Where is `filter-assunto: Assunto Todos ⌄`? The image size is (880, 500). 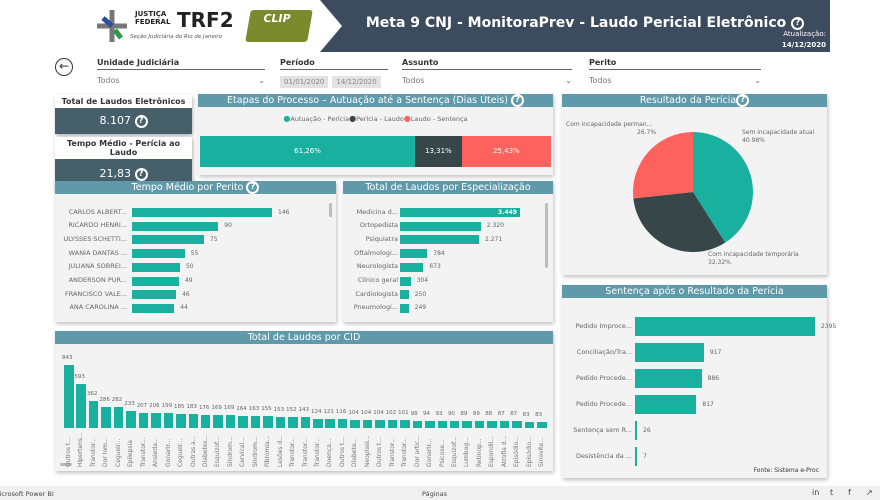
filter-assunto: Assunto Todos ⌄ is located at coordinates (487, 71).